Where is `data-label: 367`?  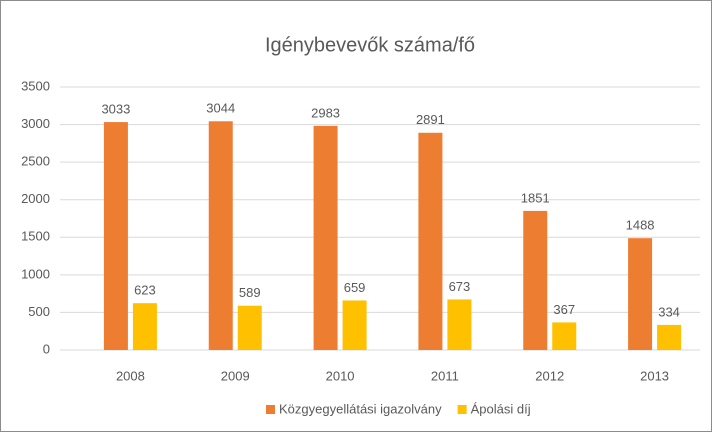 data-label: 367 is located at coordinates (564, 309).